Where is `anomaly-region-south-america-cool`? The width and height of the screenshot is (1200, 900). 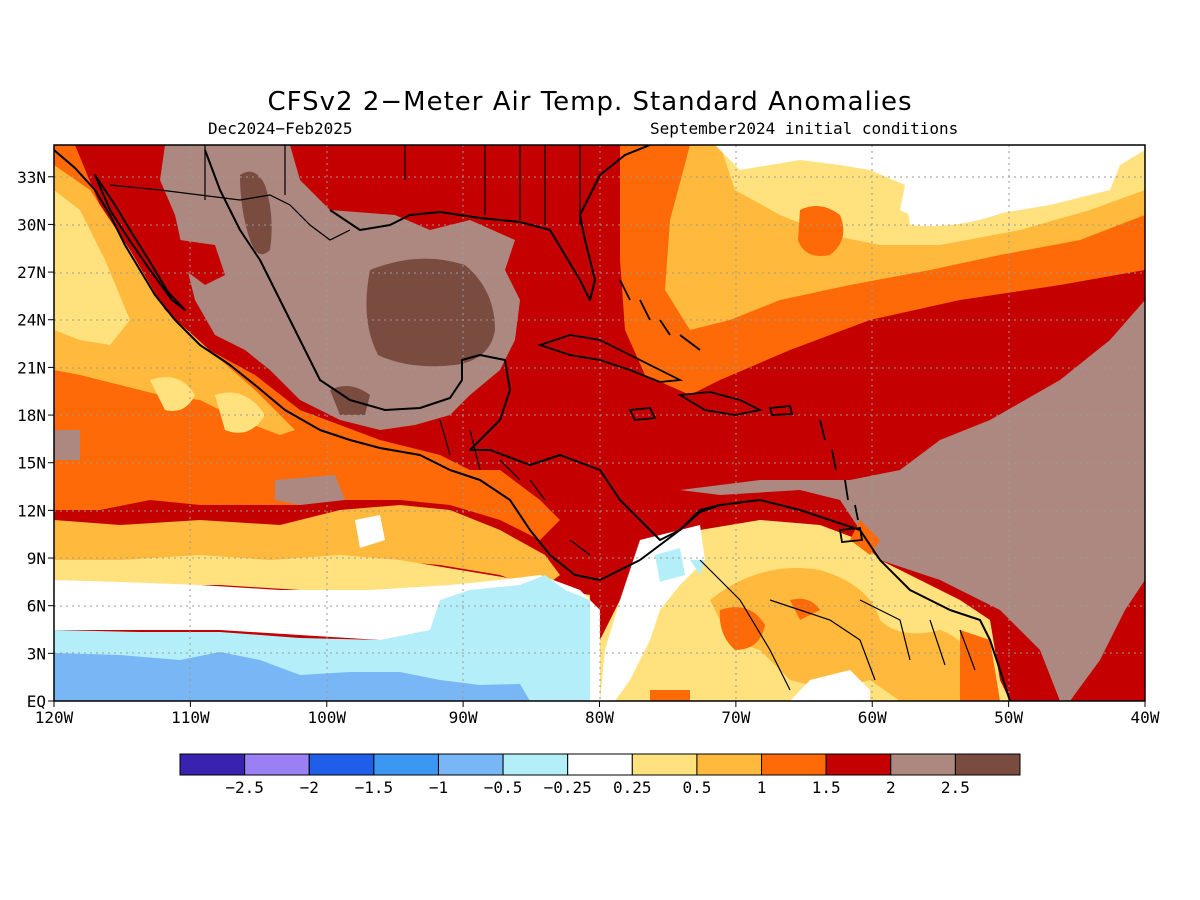
anomaly-region-south-america-cool is located at coordinates (680, 565).